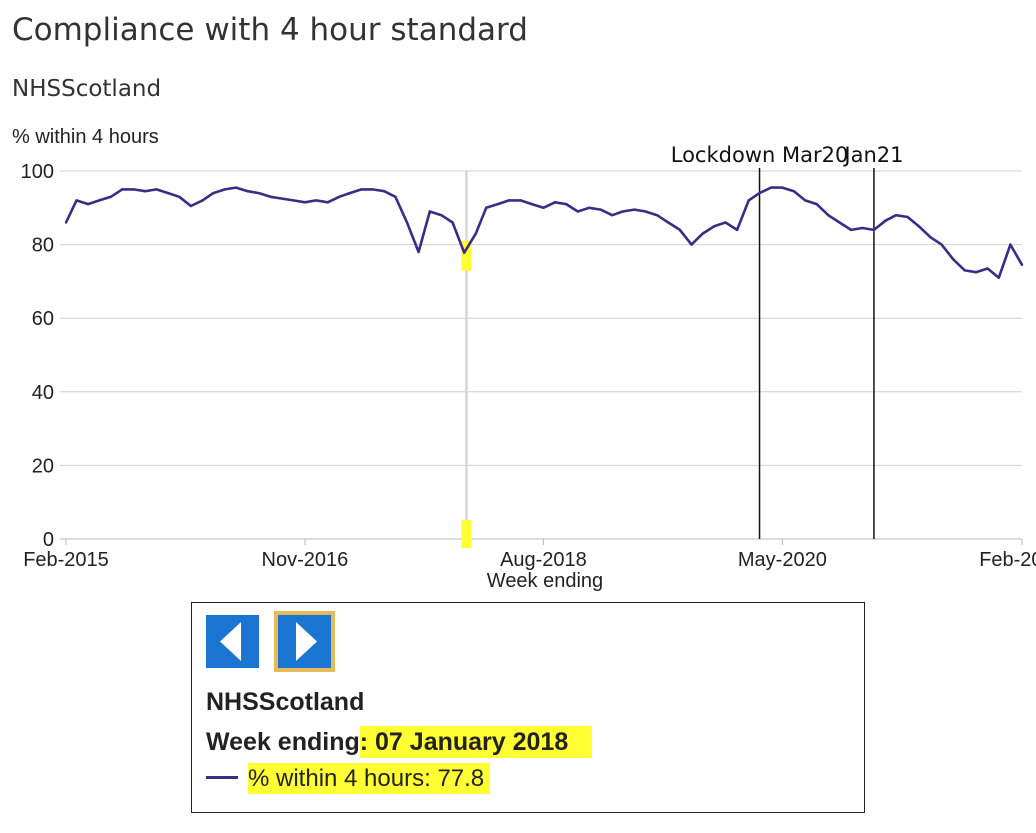 The image size is (1036, 833). Describe the element at coordinates (476, 742) in the screenshot. I see `tooltip-week-value-wrap: : 07 January 2018` at that location.